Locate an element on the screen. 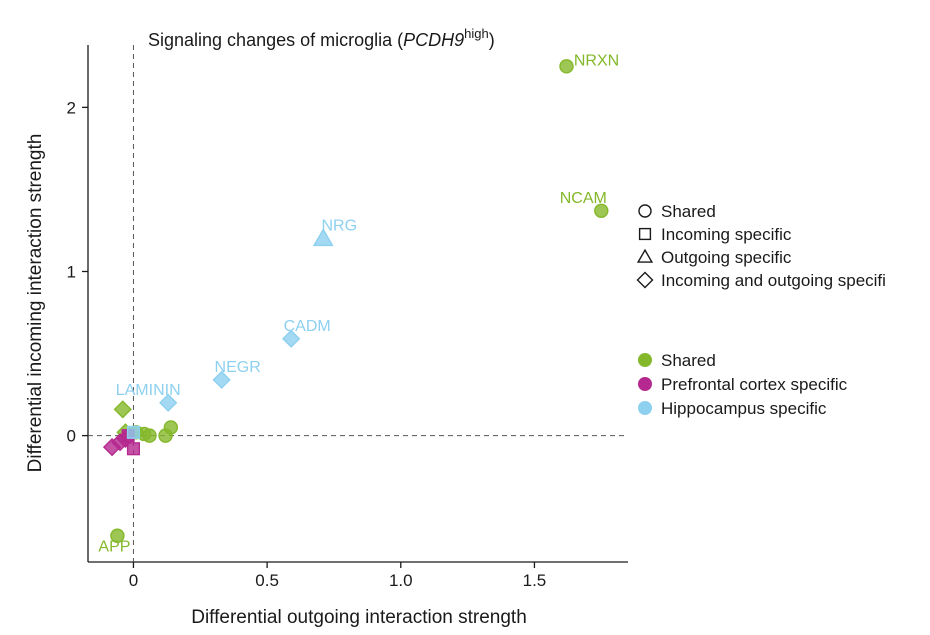 This screenshot has height=635, width=930. point-laminin is located at coordinates (168, 402).